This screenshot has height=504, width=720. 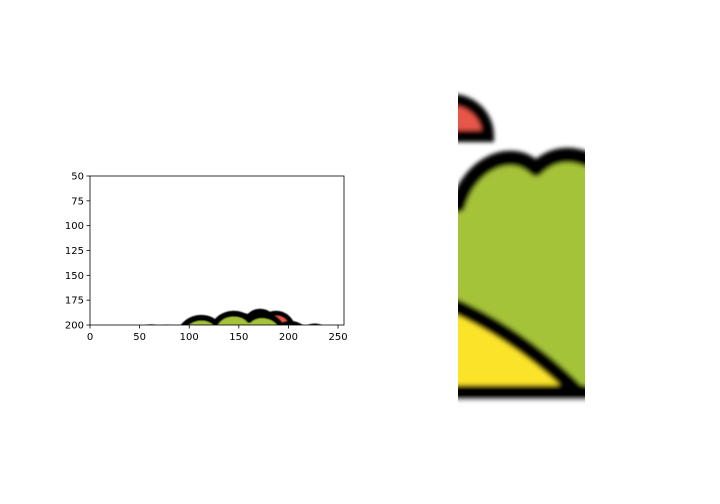 What do you see at coordinates (74, 251) in the screenshot?
I see `y-tick-label: 125` at bounding box center [74, 251].